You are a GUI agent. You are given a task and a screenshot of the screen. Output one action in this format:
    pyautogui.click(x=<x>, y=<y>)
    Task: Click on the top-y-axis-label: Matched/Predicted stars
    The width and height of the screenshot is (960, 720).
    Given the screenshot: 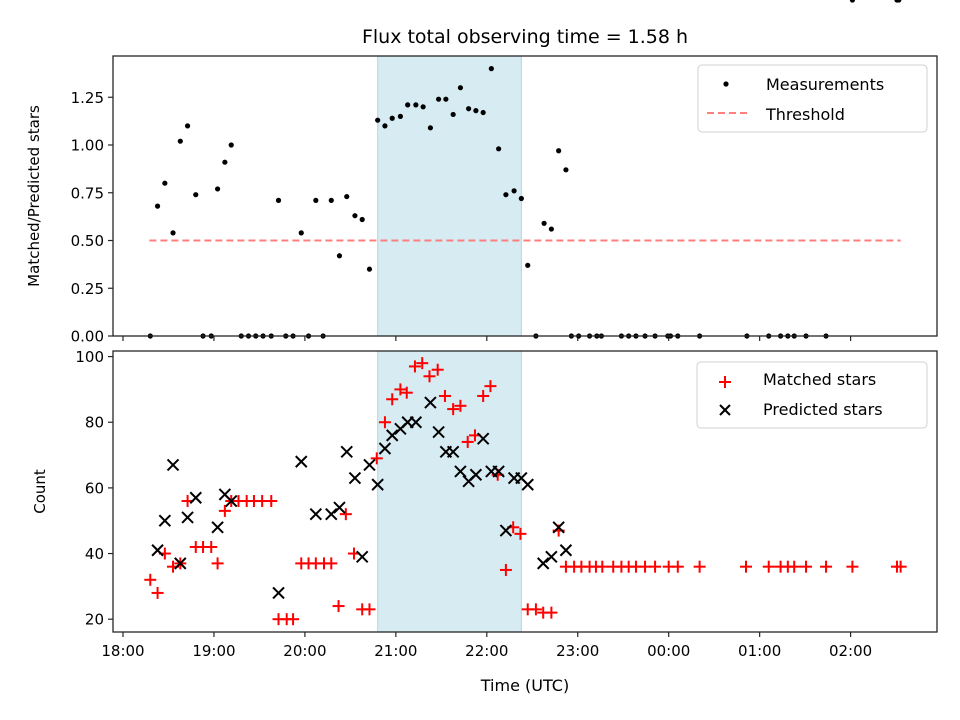 What is the action you would take?
    pyautogui.click(x=34, y=196)
    